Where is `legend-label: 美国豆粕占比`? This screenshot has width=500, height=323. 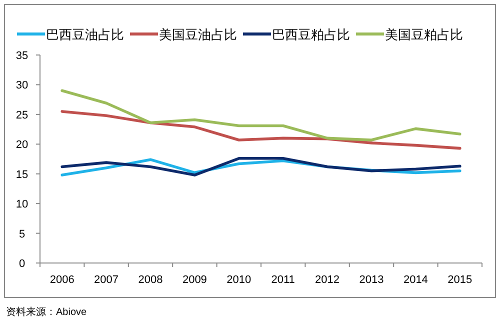
legend-label: 美国豆粕占比 is located at coordinates (424, 34).